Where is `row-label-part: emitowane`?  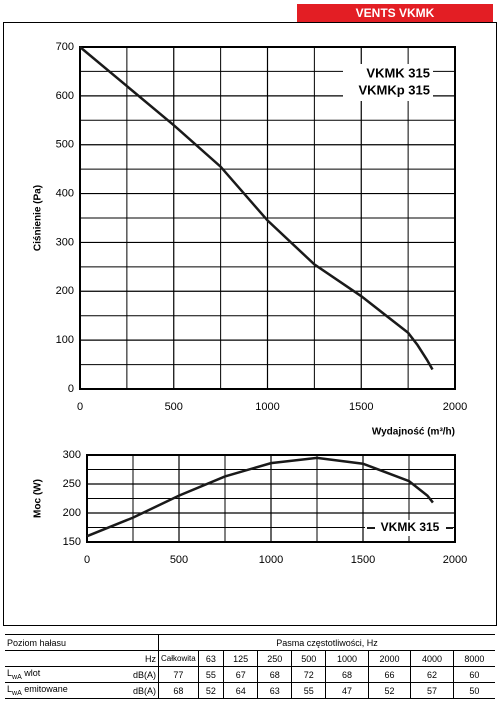 row-label-part: emitowane is located at coordinates (44, 689).